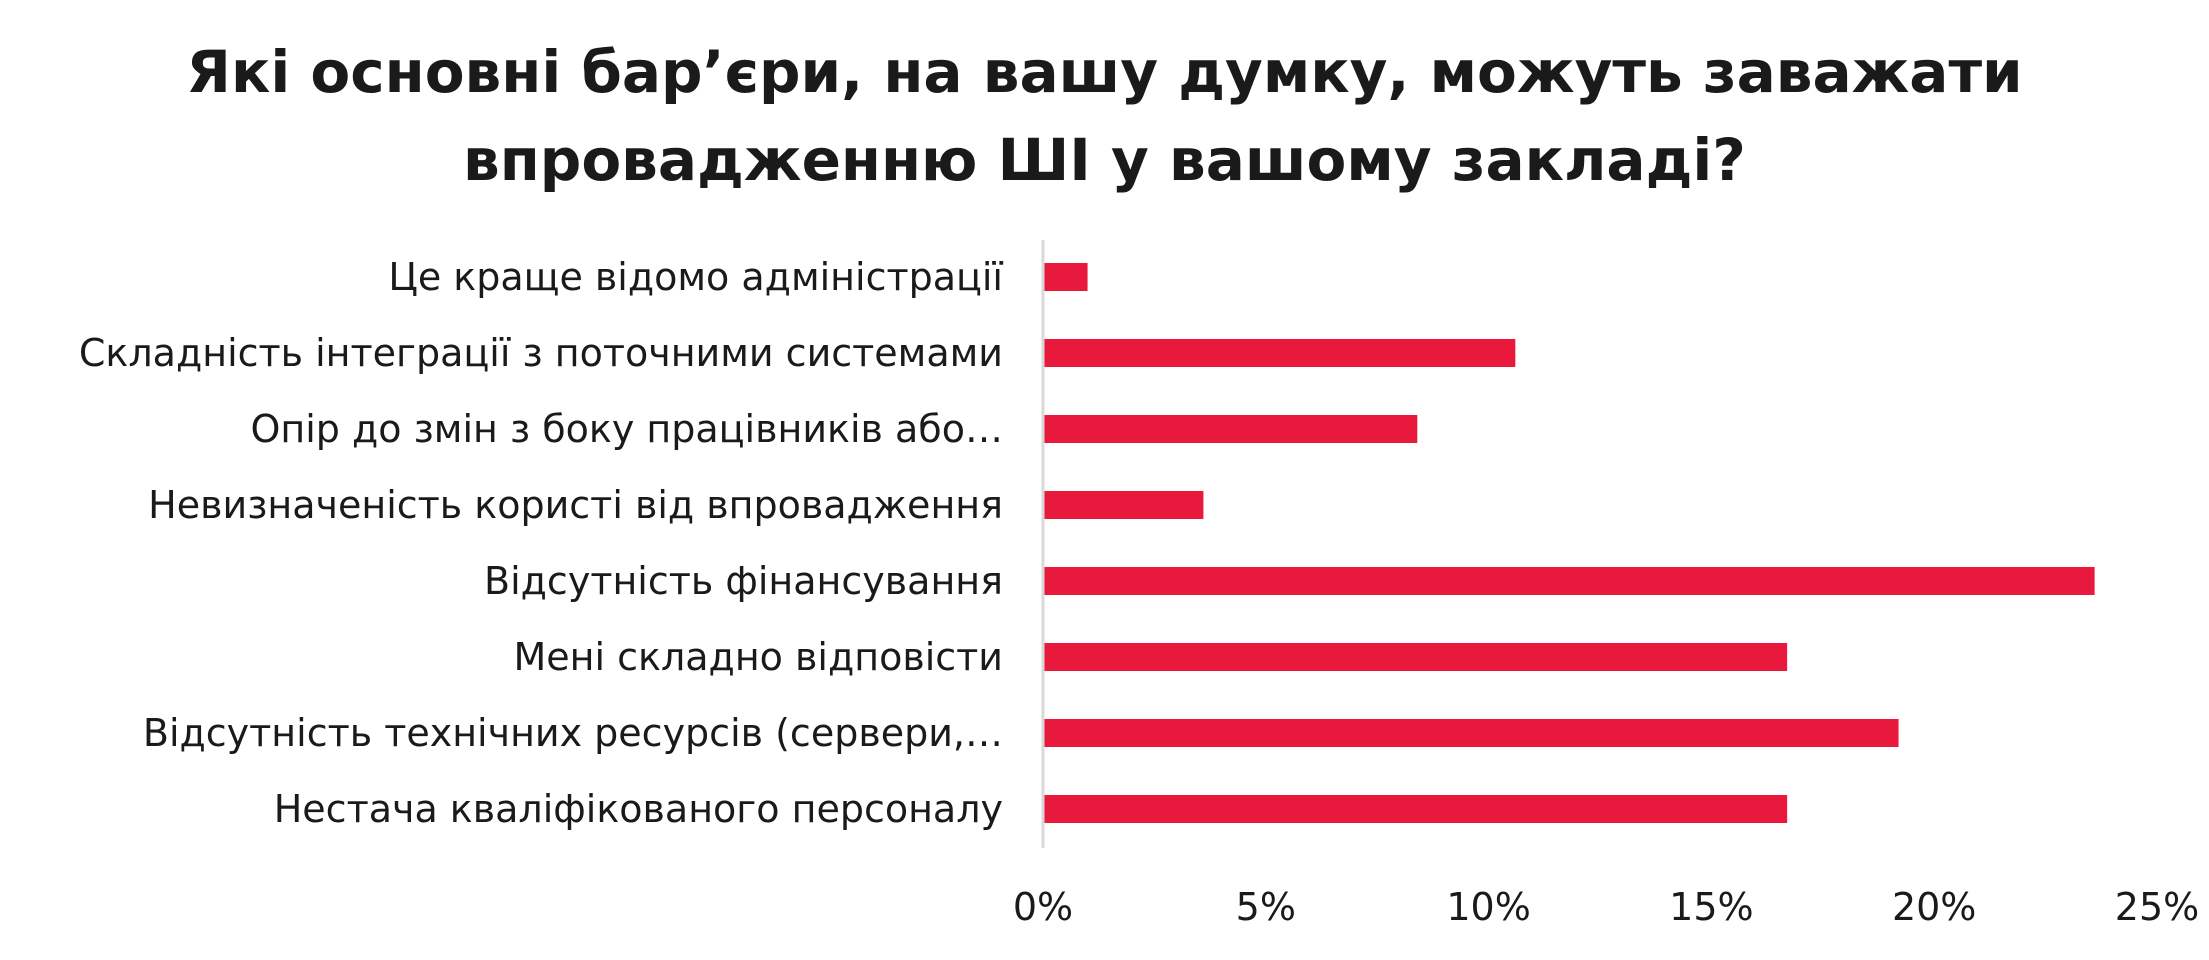 The image size is (2209, 960). I want to click on x-tick-label-3: 10%, so click(1488, 907).